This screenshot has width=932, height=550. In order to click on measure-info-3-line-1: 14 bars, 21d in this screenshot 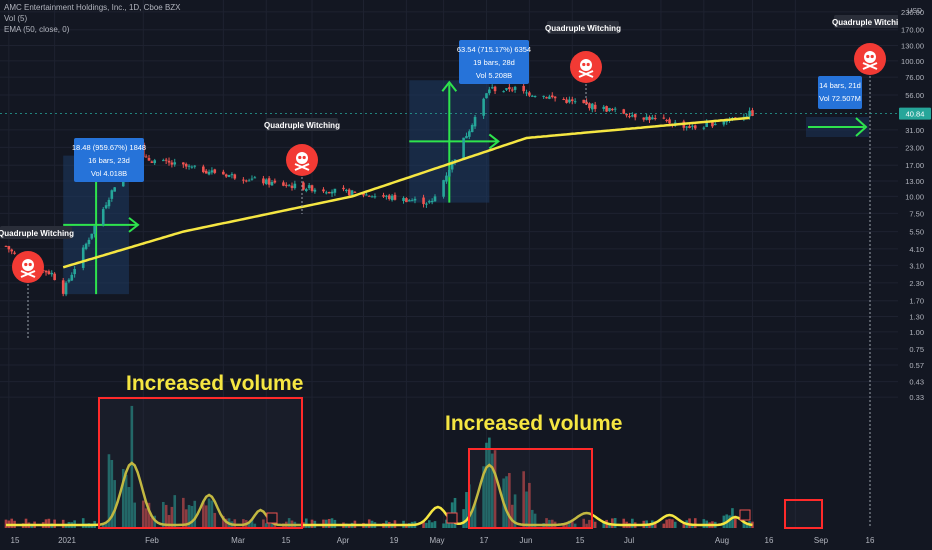, I will do `click(840, 85)`.